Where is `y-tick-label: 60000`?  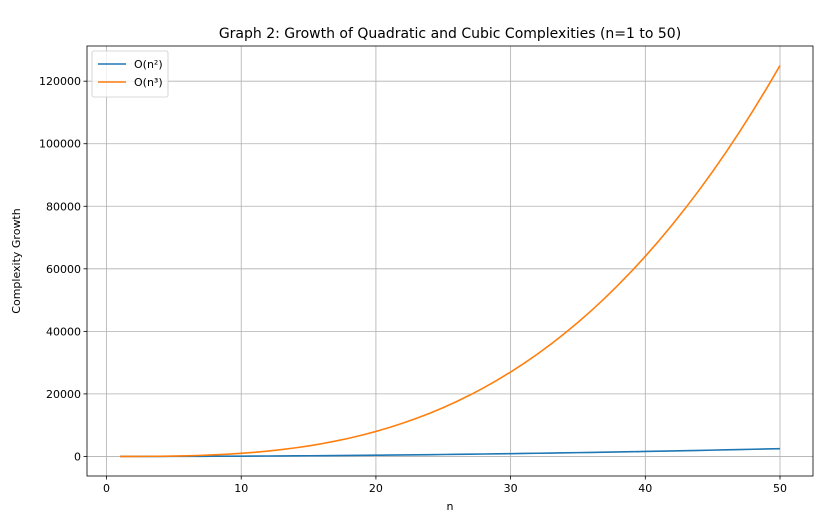
y-tick-label: 60000 is located at coordinates (63, 269).